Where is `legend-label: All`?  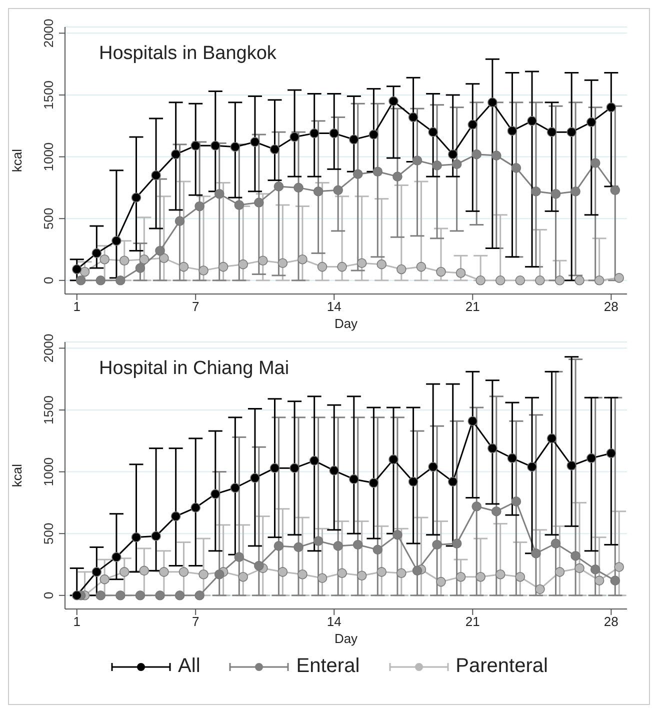 legend-label: All is located at coordinates (189, 666).